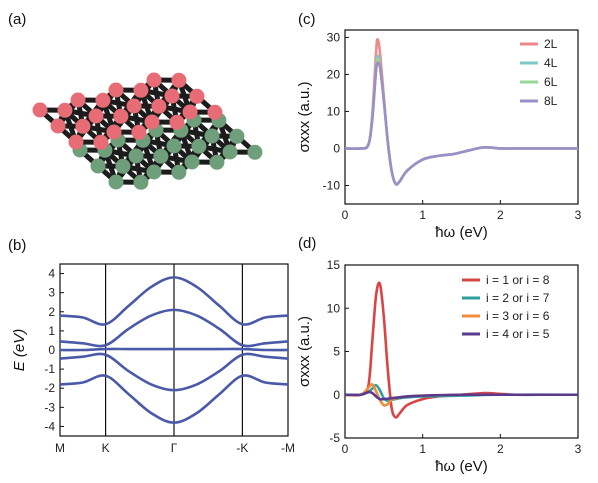 This screenshot has height=483, width=598. Describe the element at coordinates (518, 334) in the screenshot. I see `legend-label: i = 4 or i = 5` at that location.